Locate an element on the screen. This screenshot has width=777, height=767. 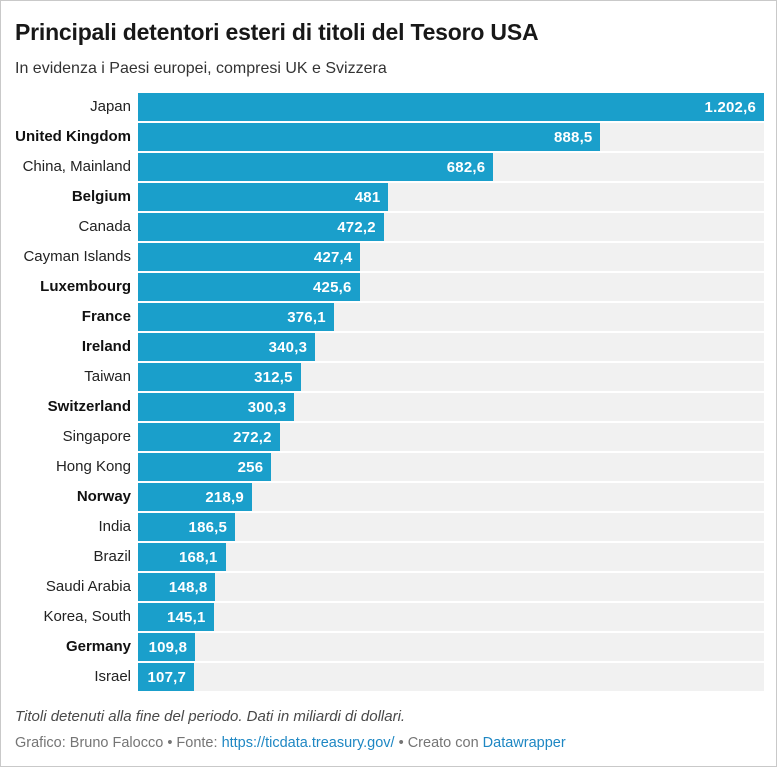
category-label: Germany is located at coordinates (98, 646).